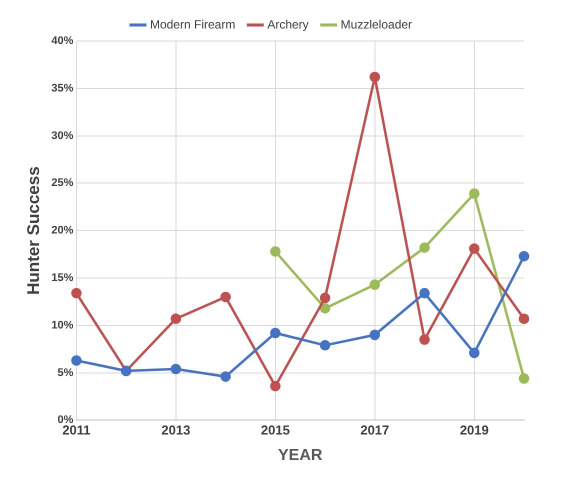  What do you see at coordinates (376, 24) in the screenshot?
I see `legend-label: Muzzleloader` at bounding box center [376, 24].